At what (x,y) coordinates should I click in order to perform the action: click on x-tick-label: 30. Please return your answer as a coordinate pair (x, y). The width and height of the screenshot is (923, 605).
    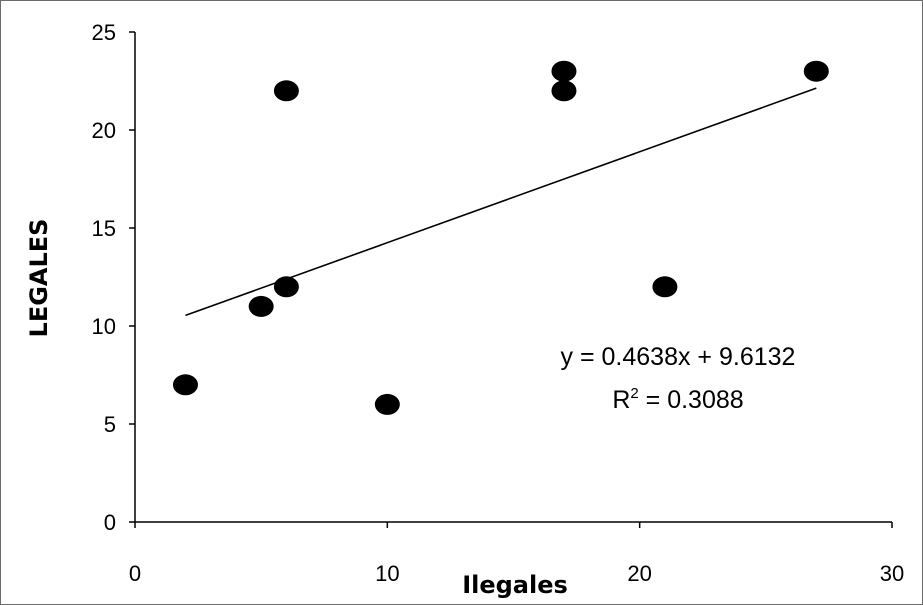
    Looking at the image, I should click on (892, 573).